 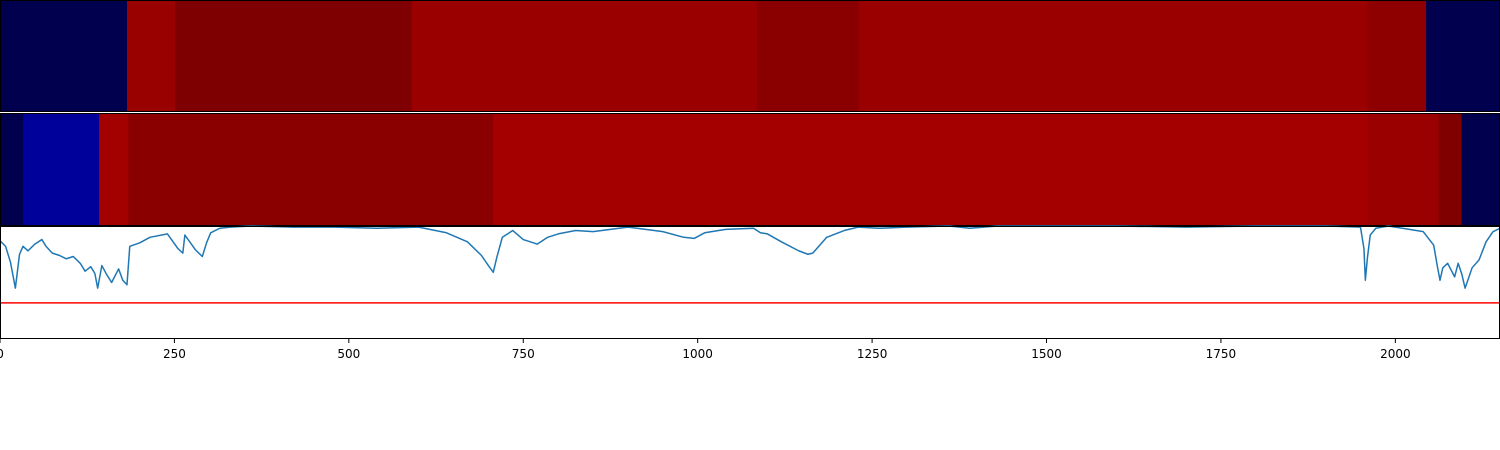 I want to click on x-tick-label-1500: 1500, so click(x=1046, y=354).